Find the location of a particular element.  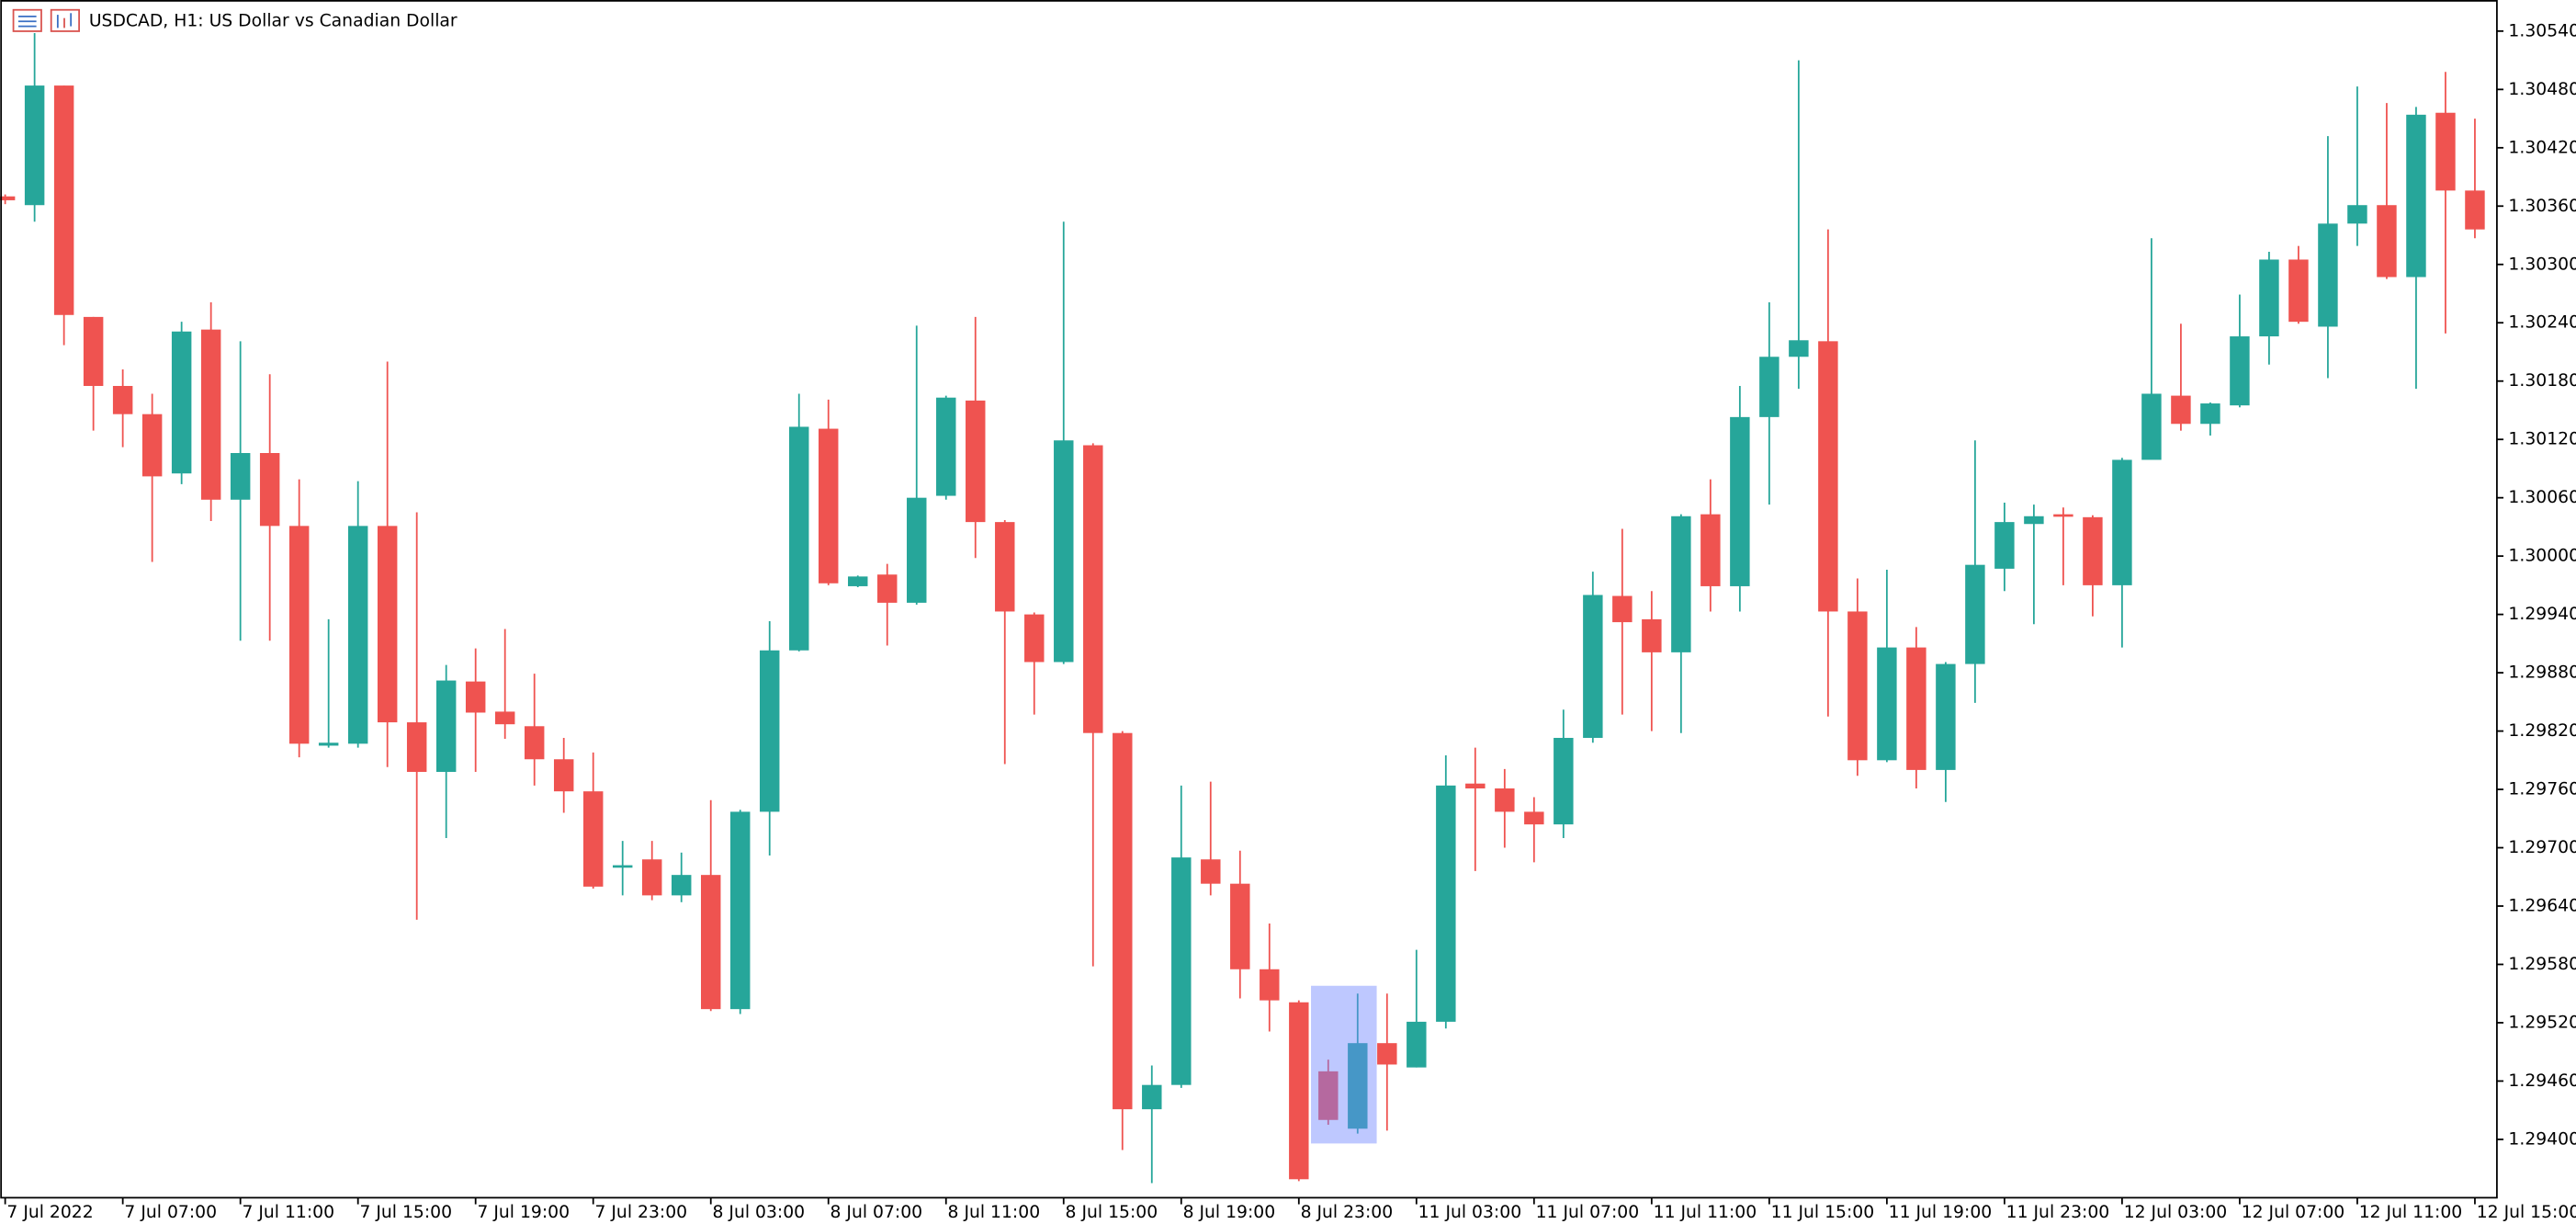

x-tick-label: 8 Jul 07:00 is located at coordinates (876, 1212).